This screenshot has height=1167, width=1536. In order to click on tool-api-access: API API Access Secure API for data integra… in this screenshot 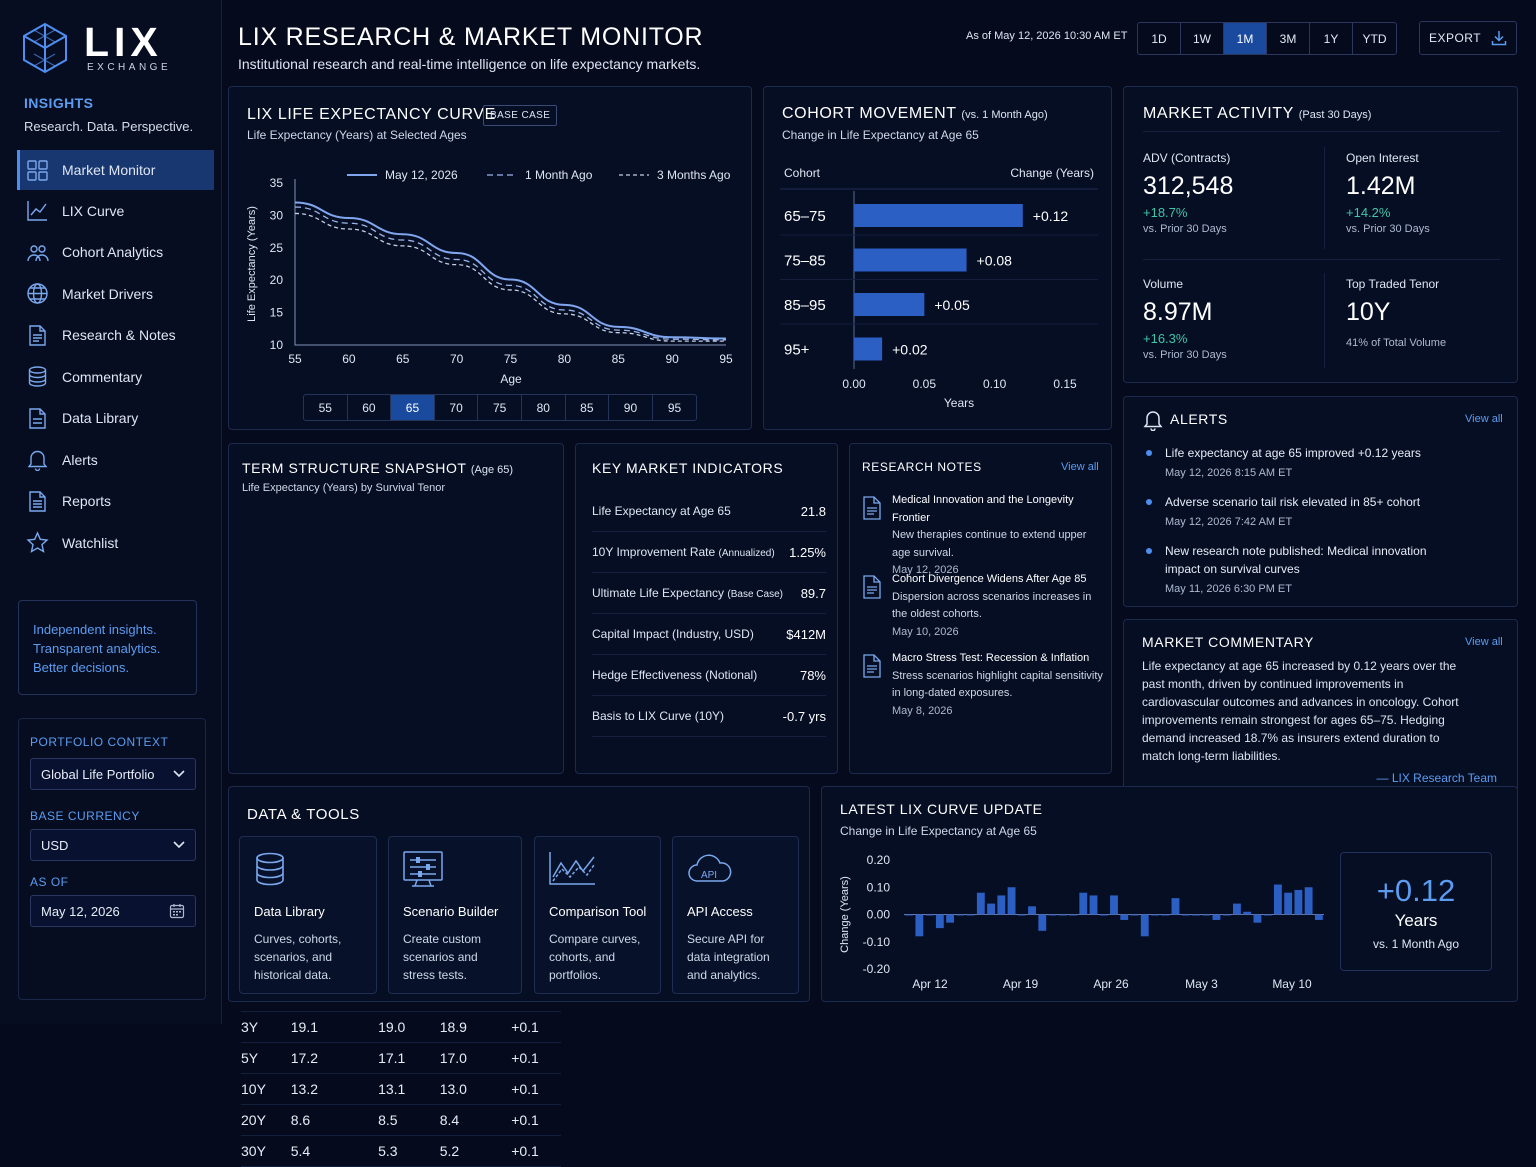, I will do `click(735, 915)`.